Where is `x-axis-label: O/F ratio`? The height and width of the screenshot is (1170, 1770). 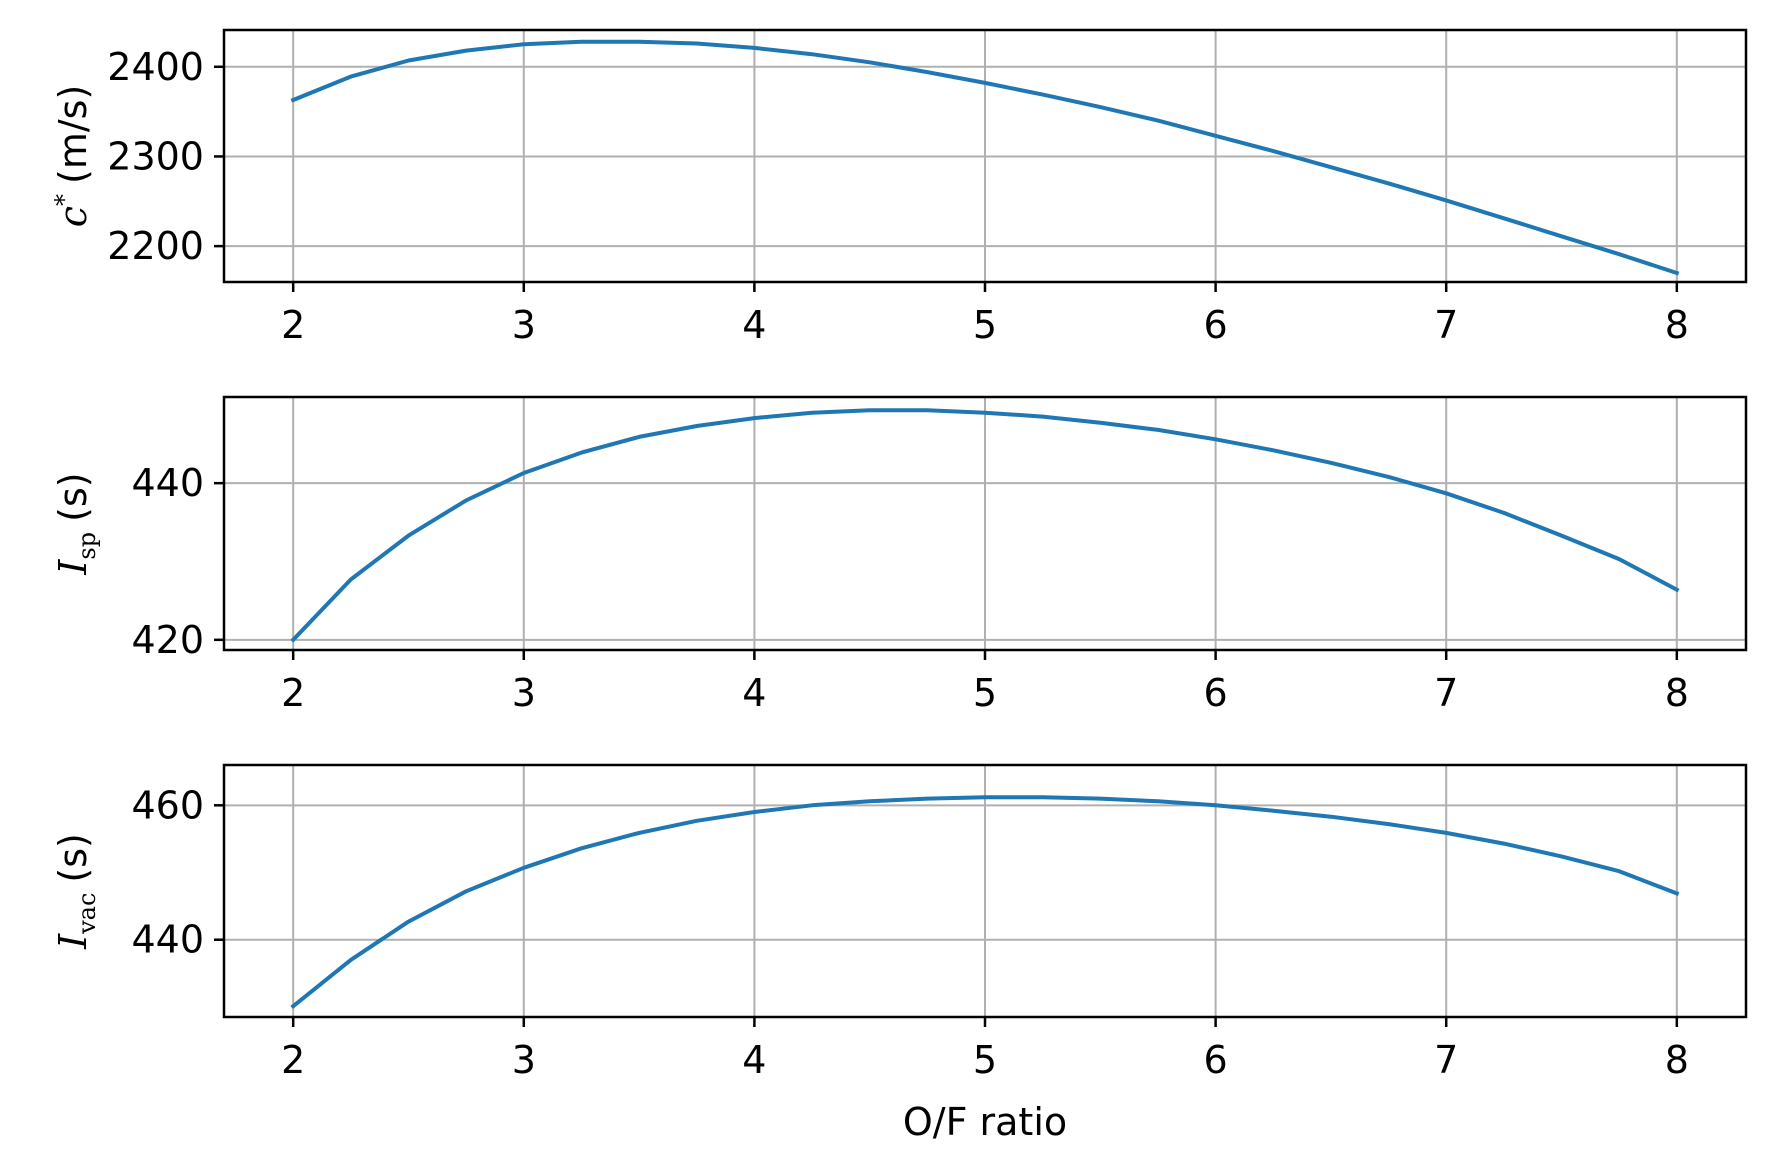 x-axis-label: O/F ratio is located at coordinates (985, 1122).